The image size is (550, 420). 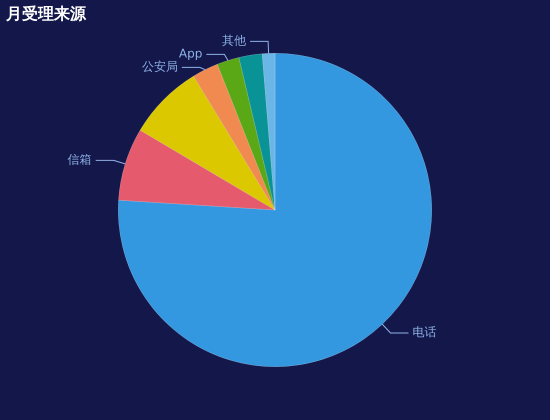 I want to click on slice-label: 信箱, so click(x=80, y=159).